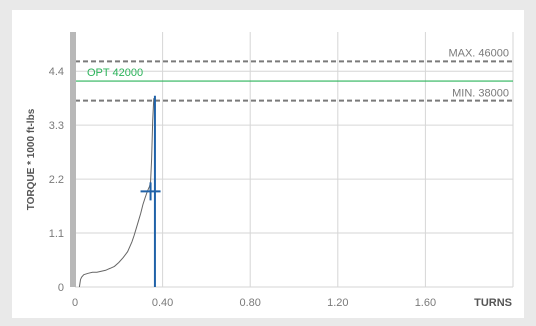 This screenshot has width=536, height=326. I want to click on x-tick-label: 0.40, so click(162, 303).